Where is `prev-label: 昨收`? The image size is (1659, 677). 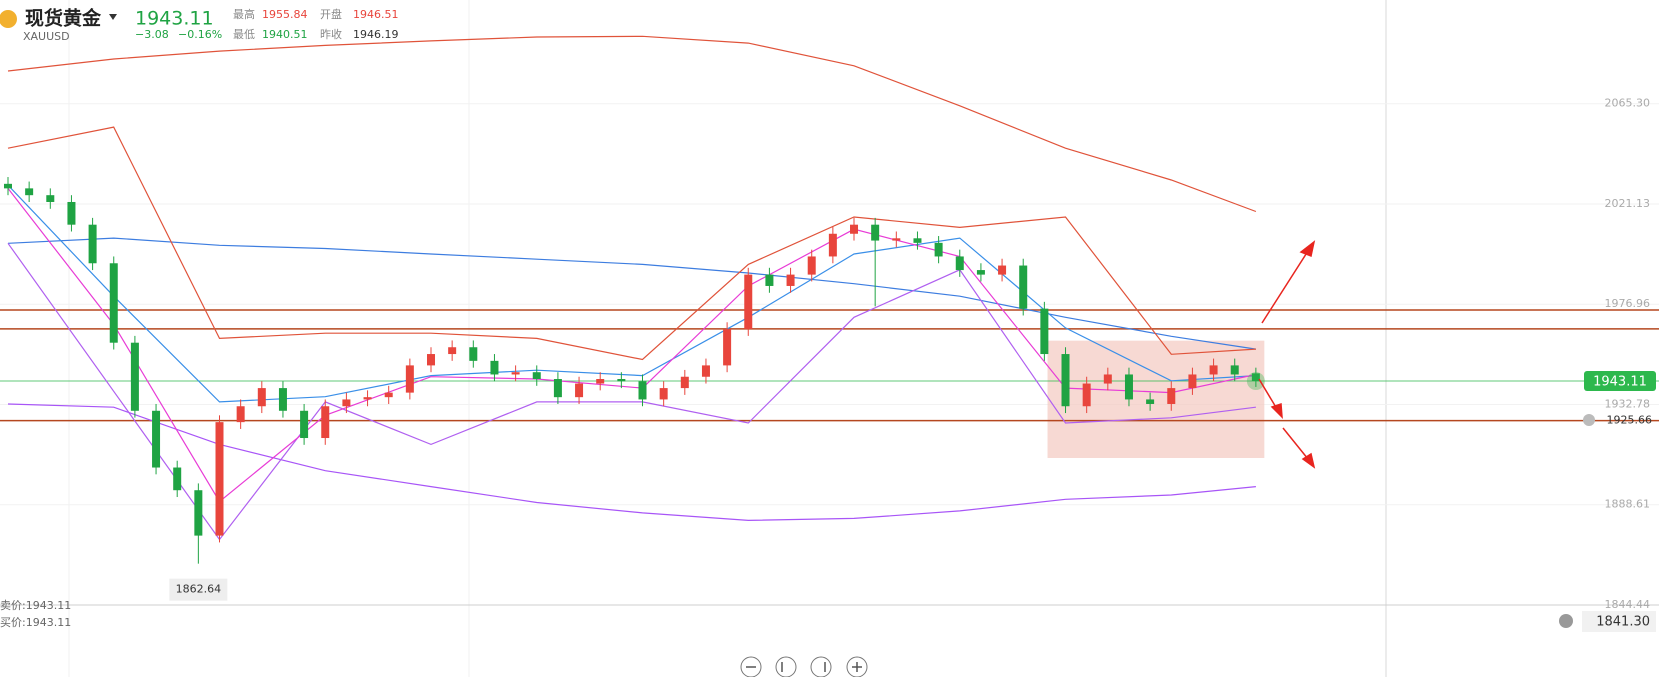
prev-label: 昨收 is located at coordinates (331, 34).